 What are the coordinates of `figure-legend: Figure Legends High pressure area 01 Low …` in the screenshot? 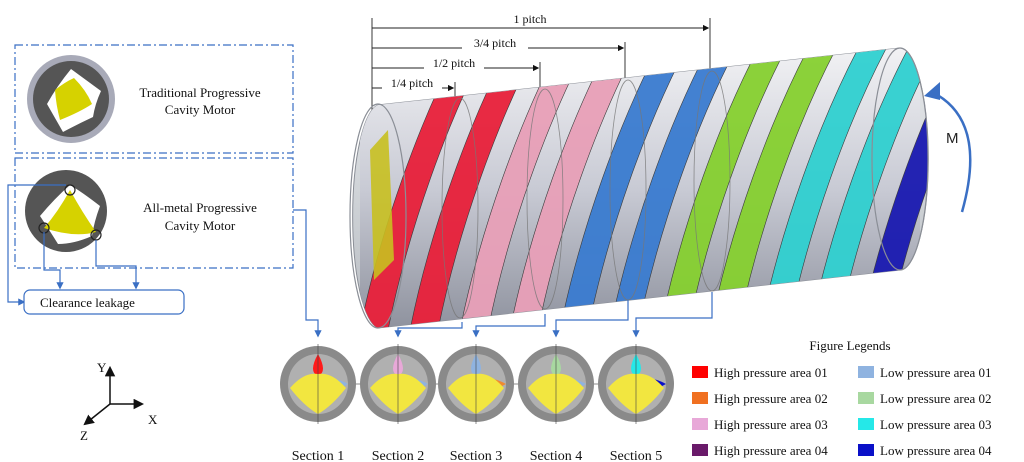 It's located at (842, 398).